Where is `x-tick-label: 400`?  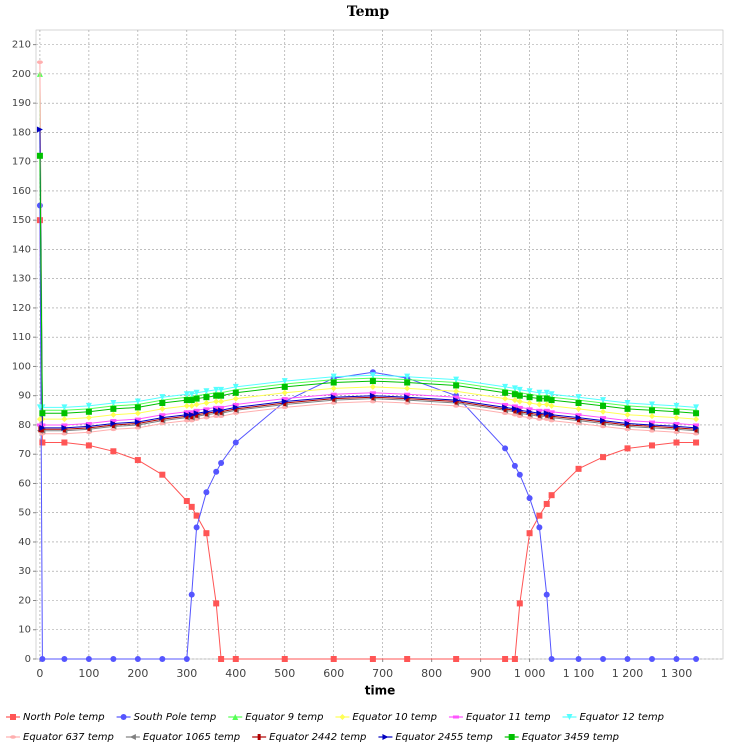 x-tick-label: 400 is located at coordinates (235, 673).